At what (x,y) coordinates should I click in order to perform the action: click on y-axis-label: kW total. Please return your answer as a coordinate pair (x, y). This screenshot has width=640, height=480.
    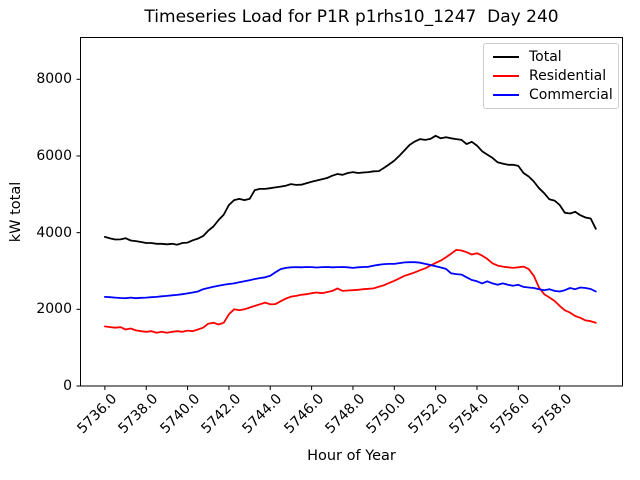
    Looking at the image, I should click on (16, 212).